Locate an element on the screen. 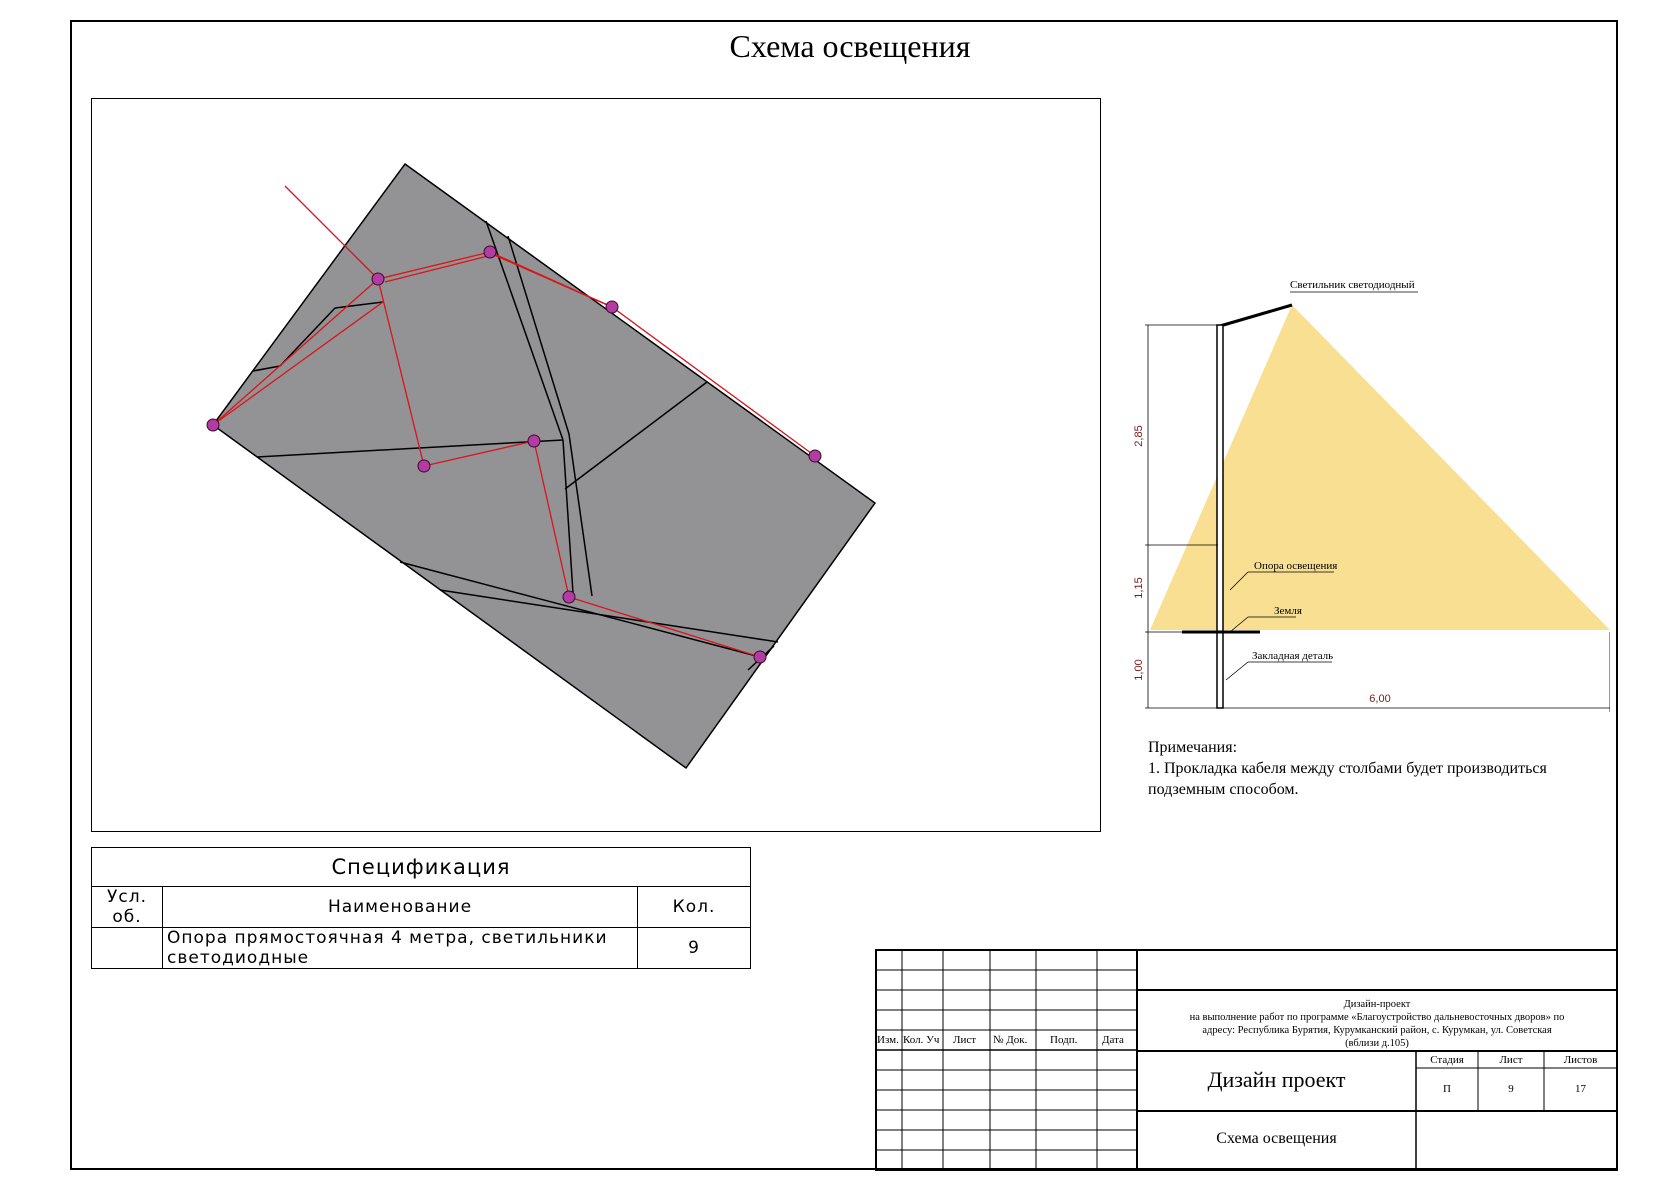 The height and width of the screenshot is (1187, 1680). notes-heading: Примечания: is located at coordinates (1193, 747).